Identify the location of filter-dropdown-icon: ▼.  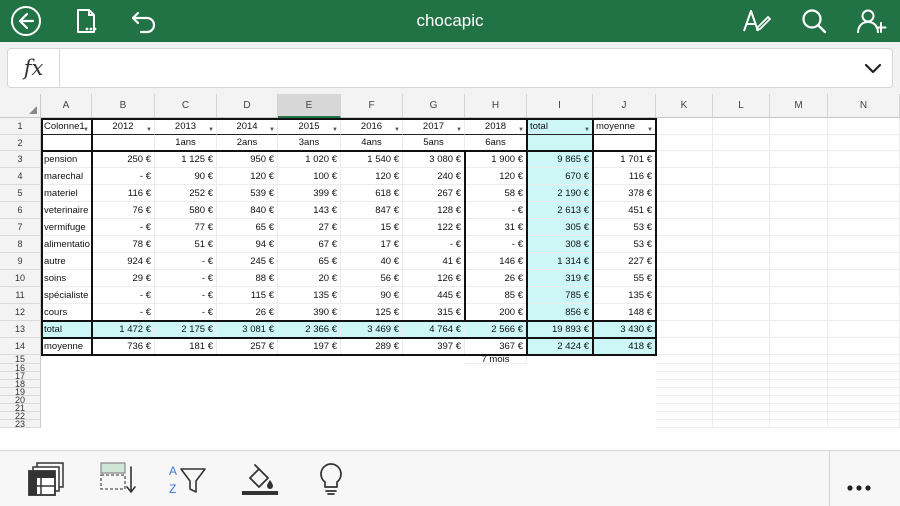
(459, 130).